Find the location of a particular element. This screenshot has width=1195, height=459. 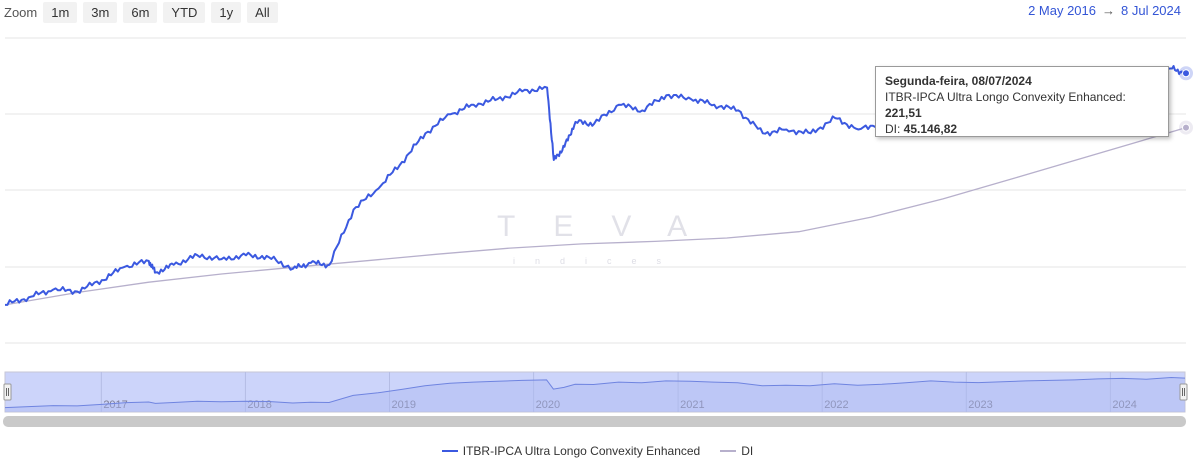

legend-label-itbr: ITBR-IPCA Ultra Longo Convexity Enhanced is located at coordinates (581, 451).